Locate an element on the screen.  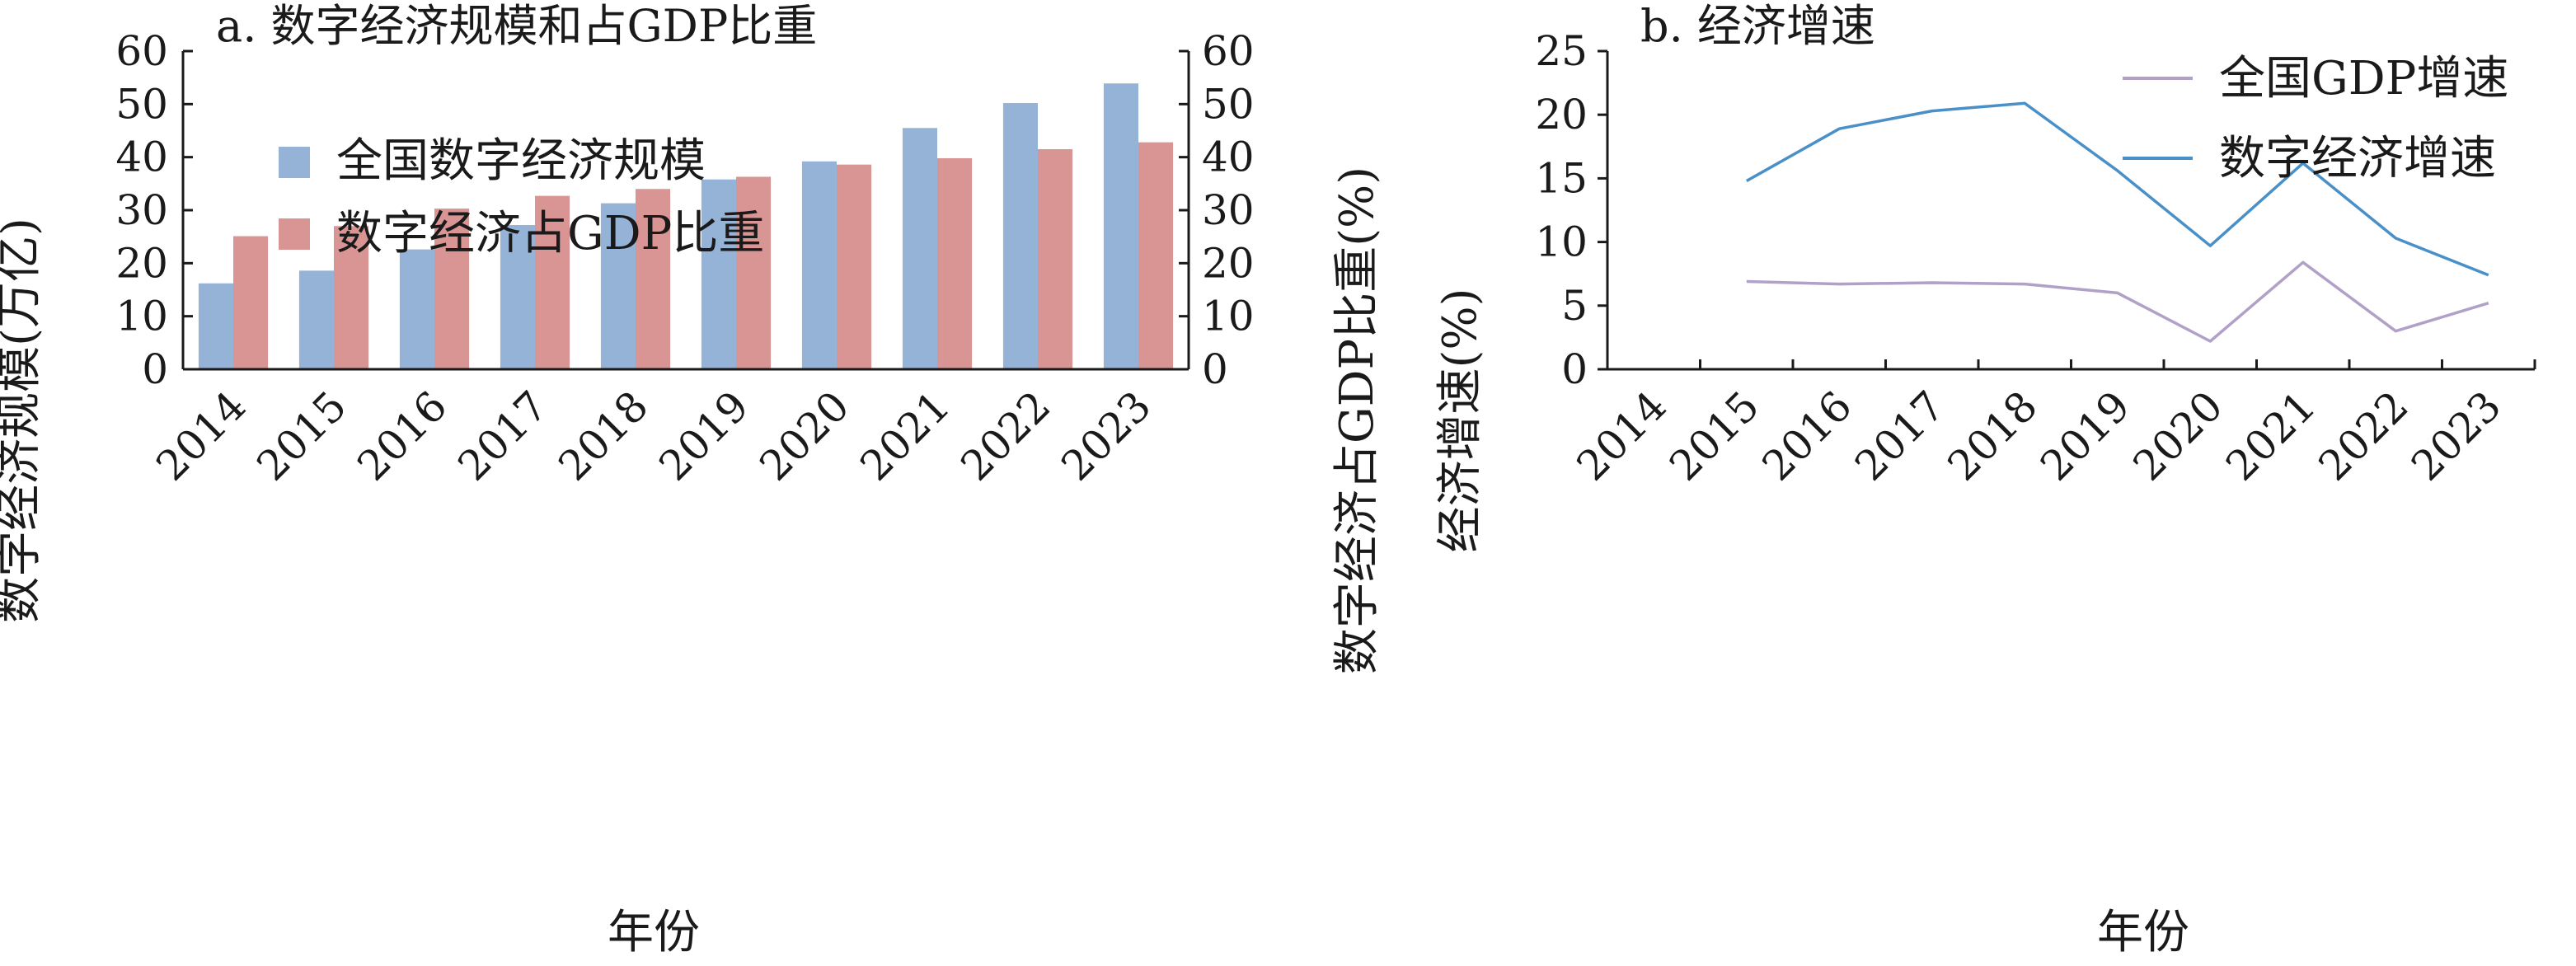
legend-label-digital-economy-scale: 全国数字经济规模 is located at coordinates (521, 161).